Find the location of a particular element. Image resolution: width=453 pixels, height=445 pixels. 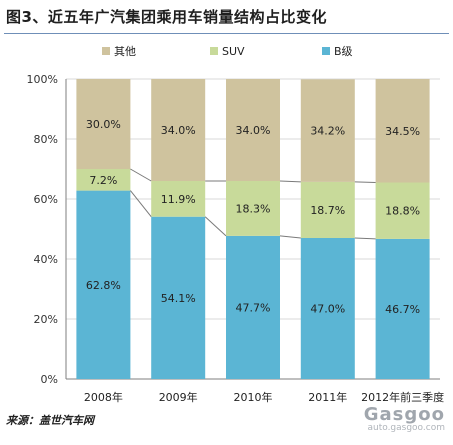

y-tick-label: 20% is located at coordinates (46, 319).